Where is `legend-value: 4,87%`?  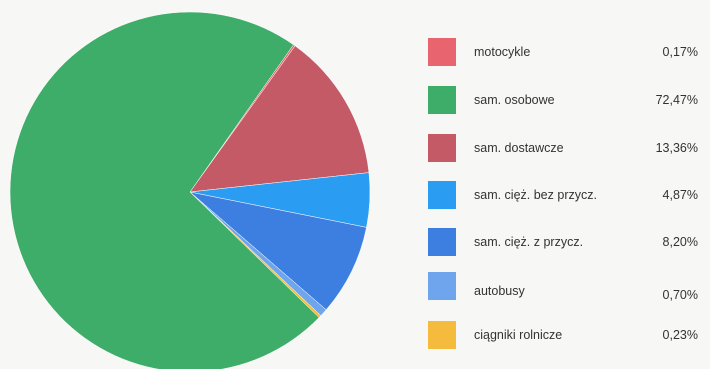 legend-value: 4,87% is located at coordinates (680, 195).